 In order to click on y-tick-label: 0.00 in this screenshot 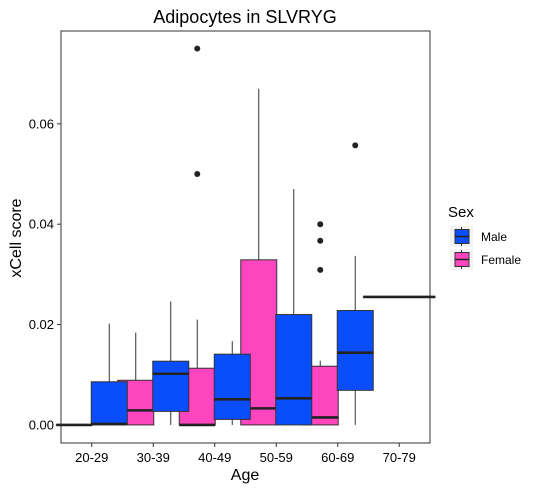, I will do `click(41, 424)`.